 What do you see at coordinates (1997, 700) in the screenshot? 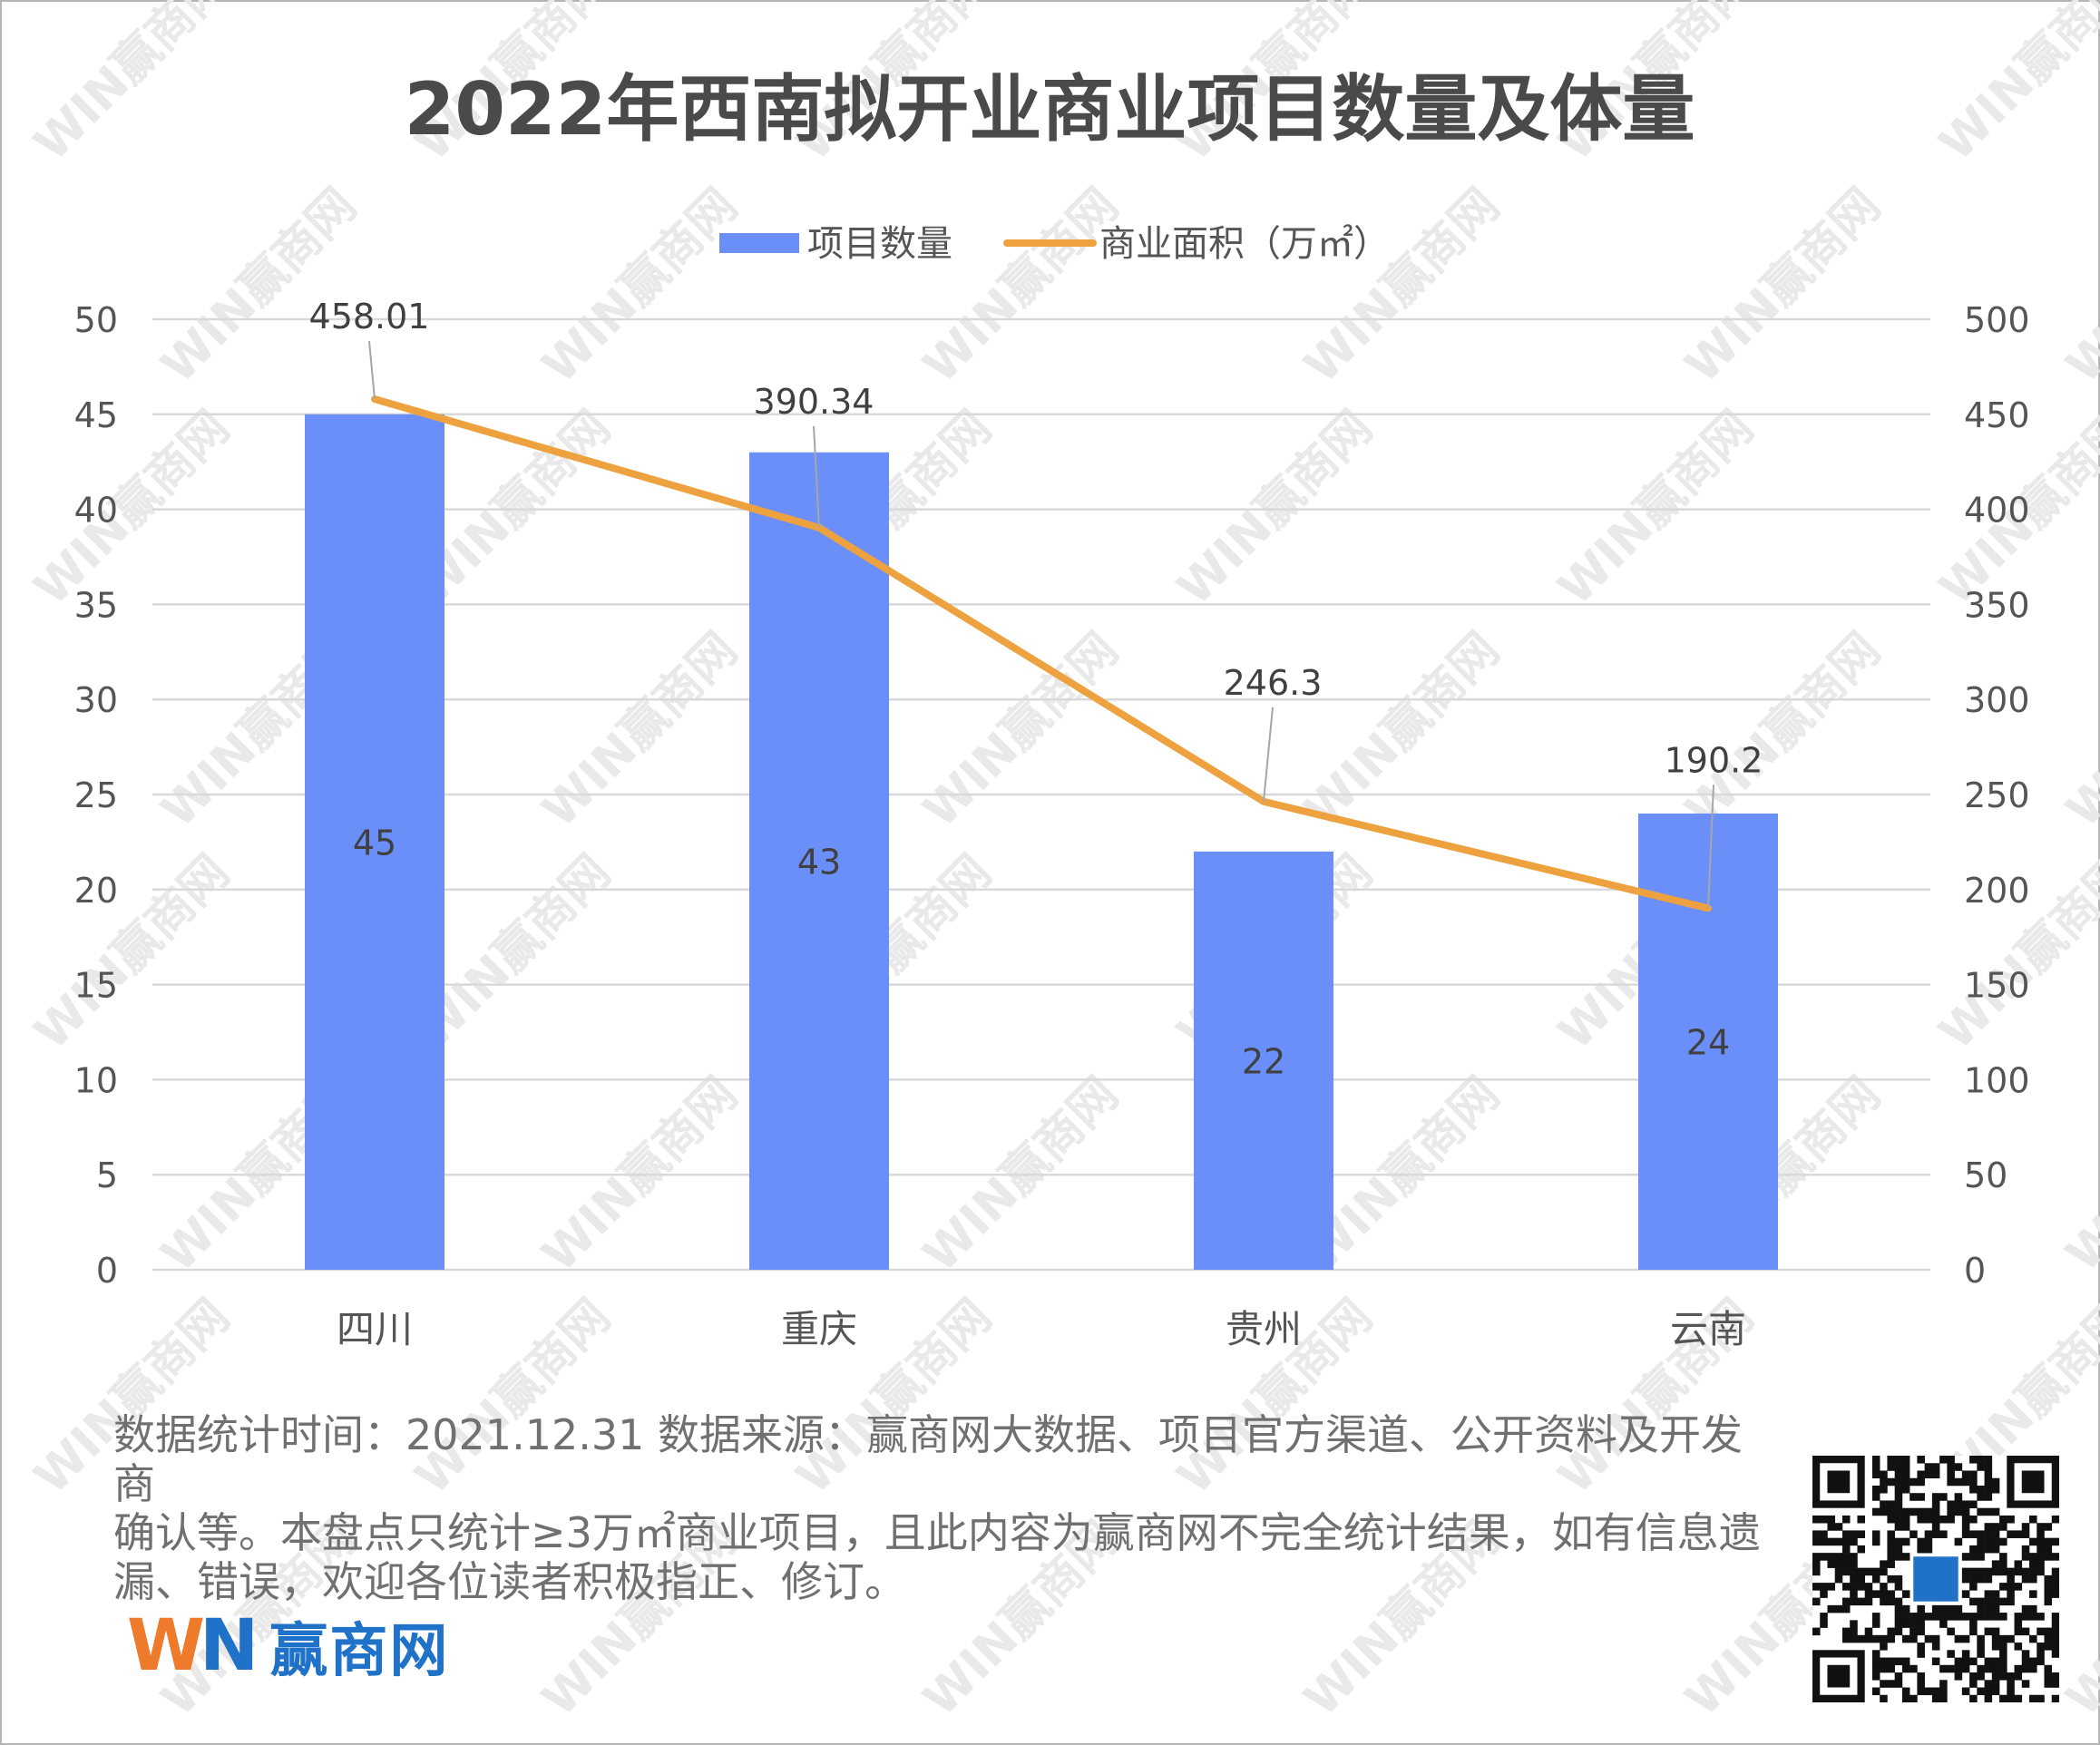
I see `right-tick-label: 300` at bounding box center [1997, 700].